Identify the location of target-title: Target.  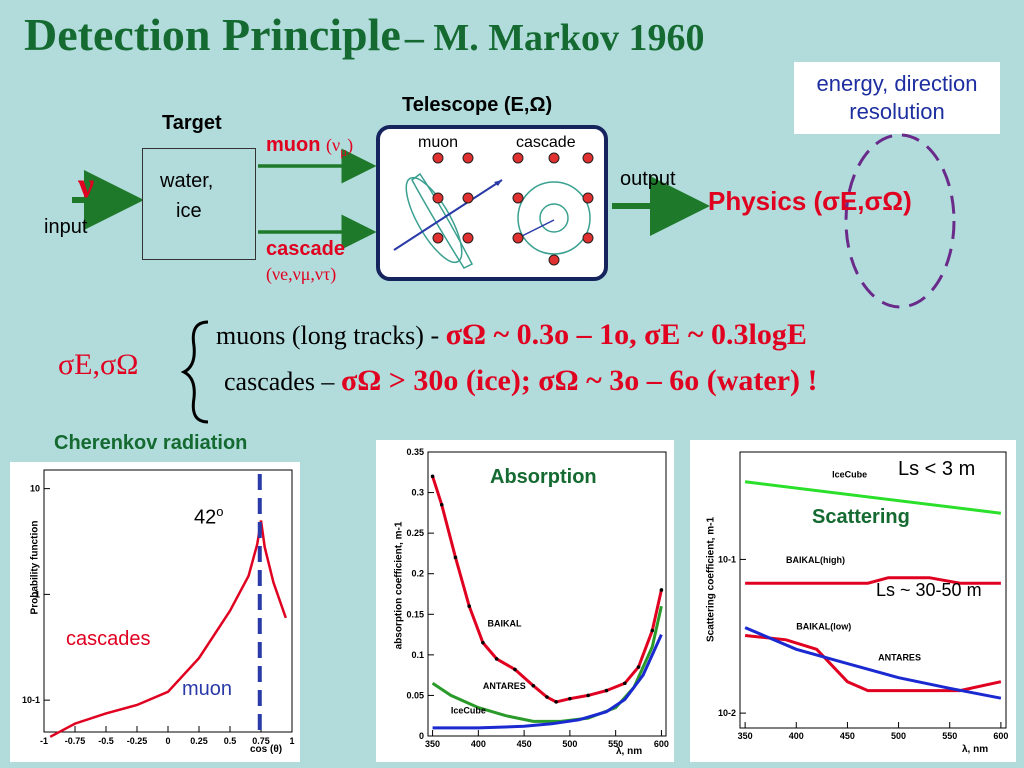
(192, 123).